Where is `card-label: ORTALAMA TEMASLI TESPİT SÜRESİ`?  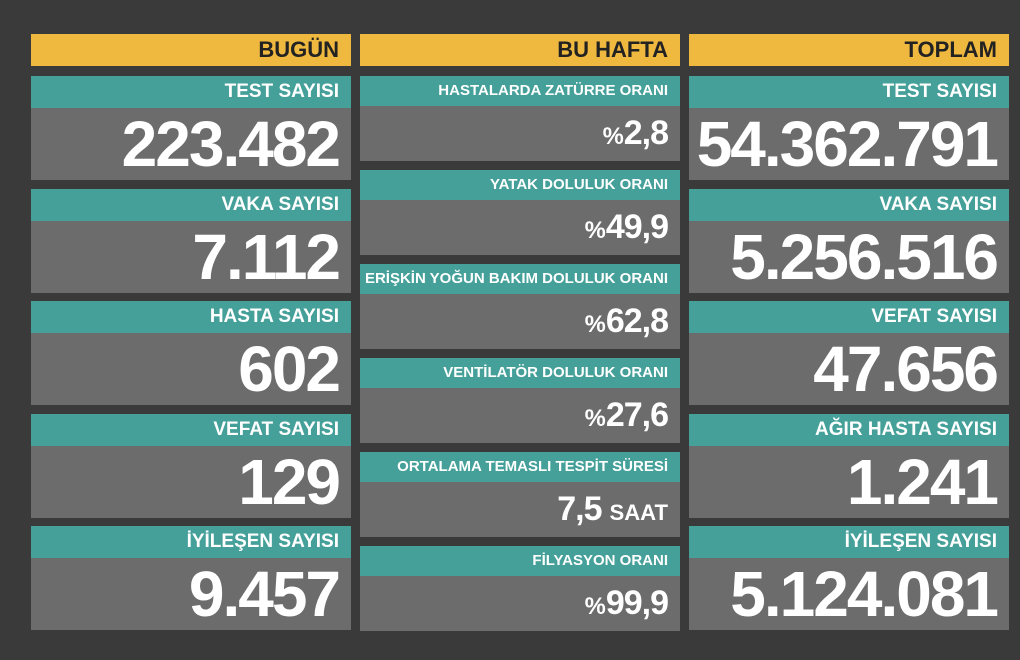 card-label: ORTALAMA TEMASLI TESPİT SÜRESİ is located at coordinates (520, 467).